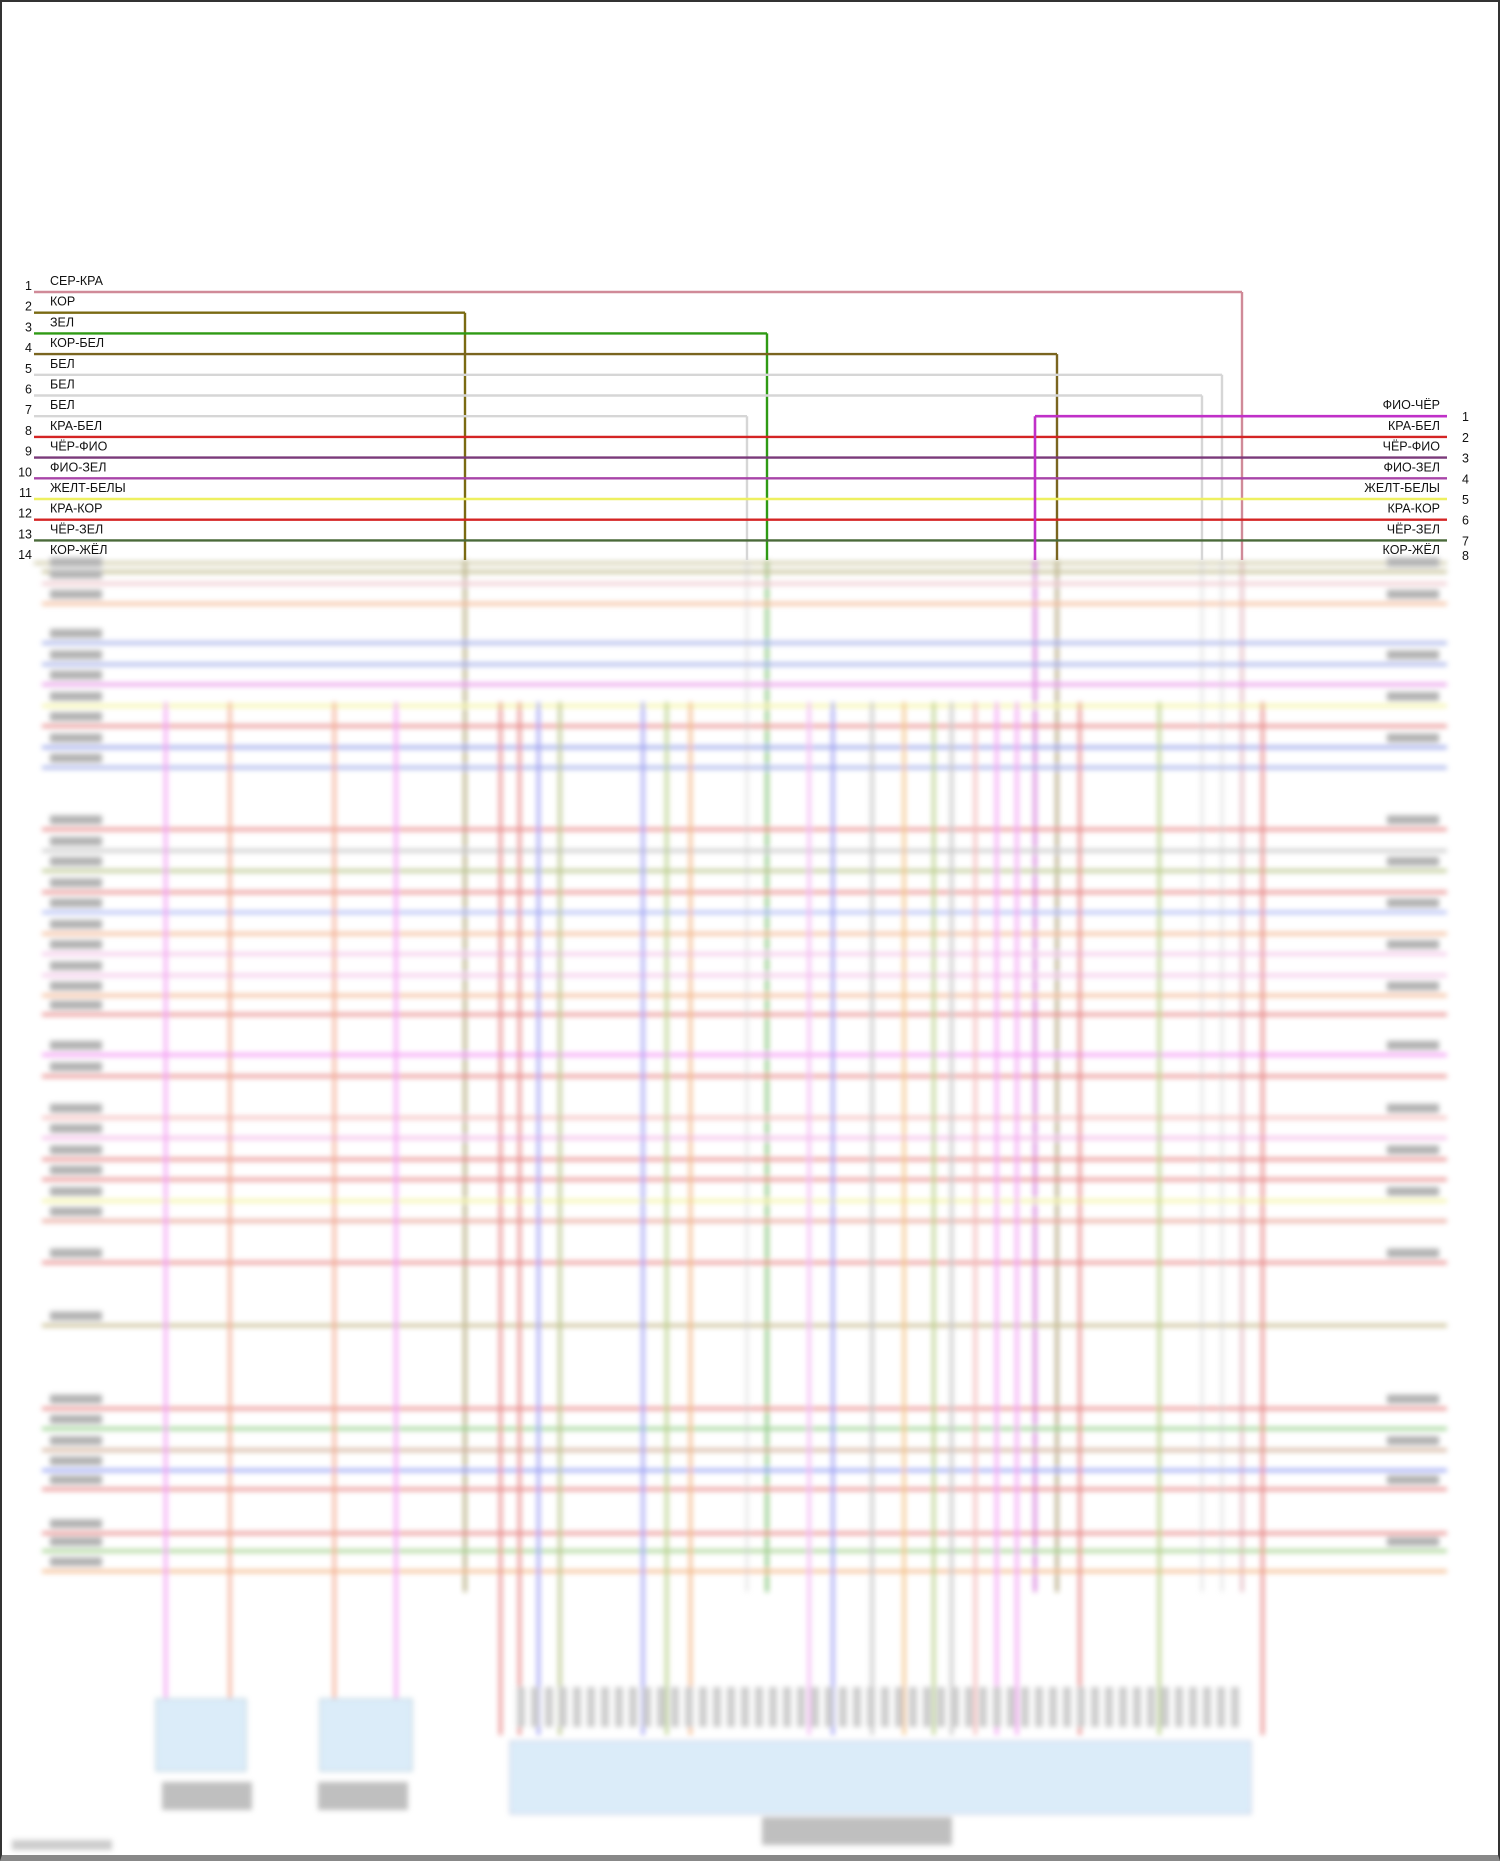 This screenshot has width=1500, height=1861. Describe the element at coordinates (25, 493) in the screenshot. I see `pin-number-left: 11` at that location.